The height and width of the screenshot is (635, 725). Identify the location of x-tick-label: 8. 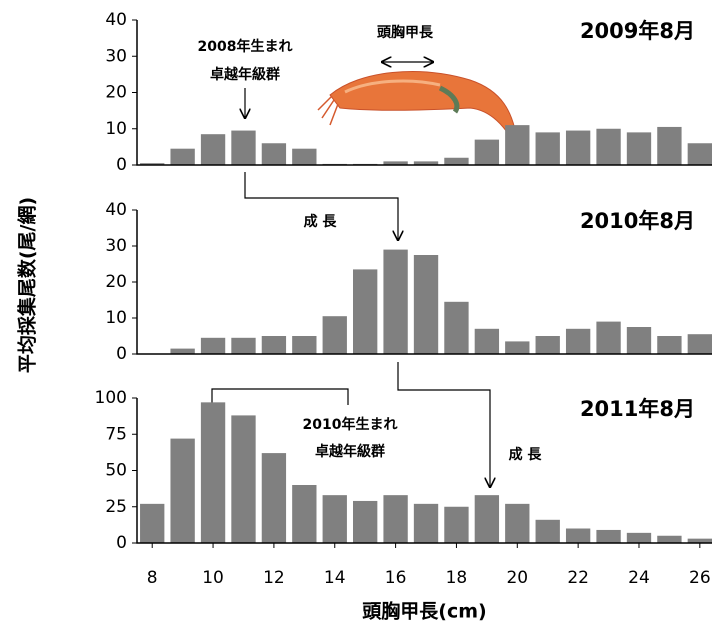
(152, 578).